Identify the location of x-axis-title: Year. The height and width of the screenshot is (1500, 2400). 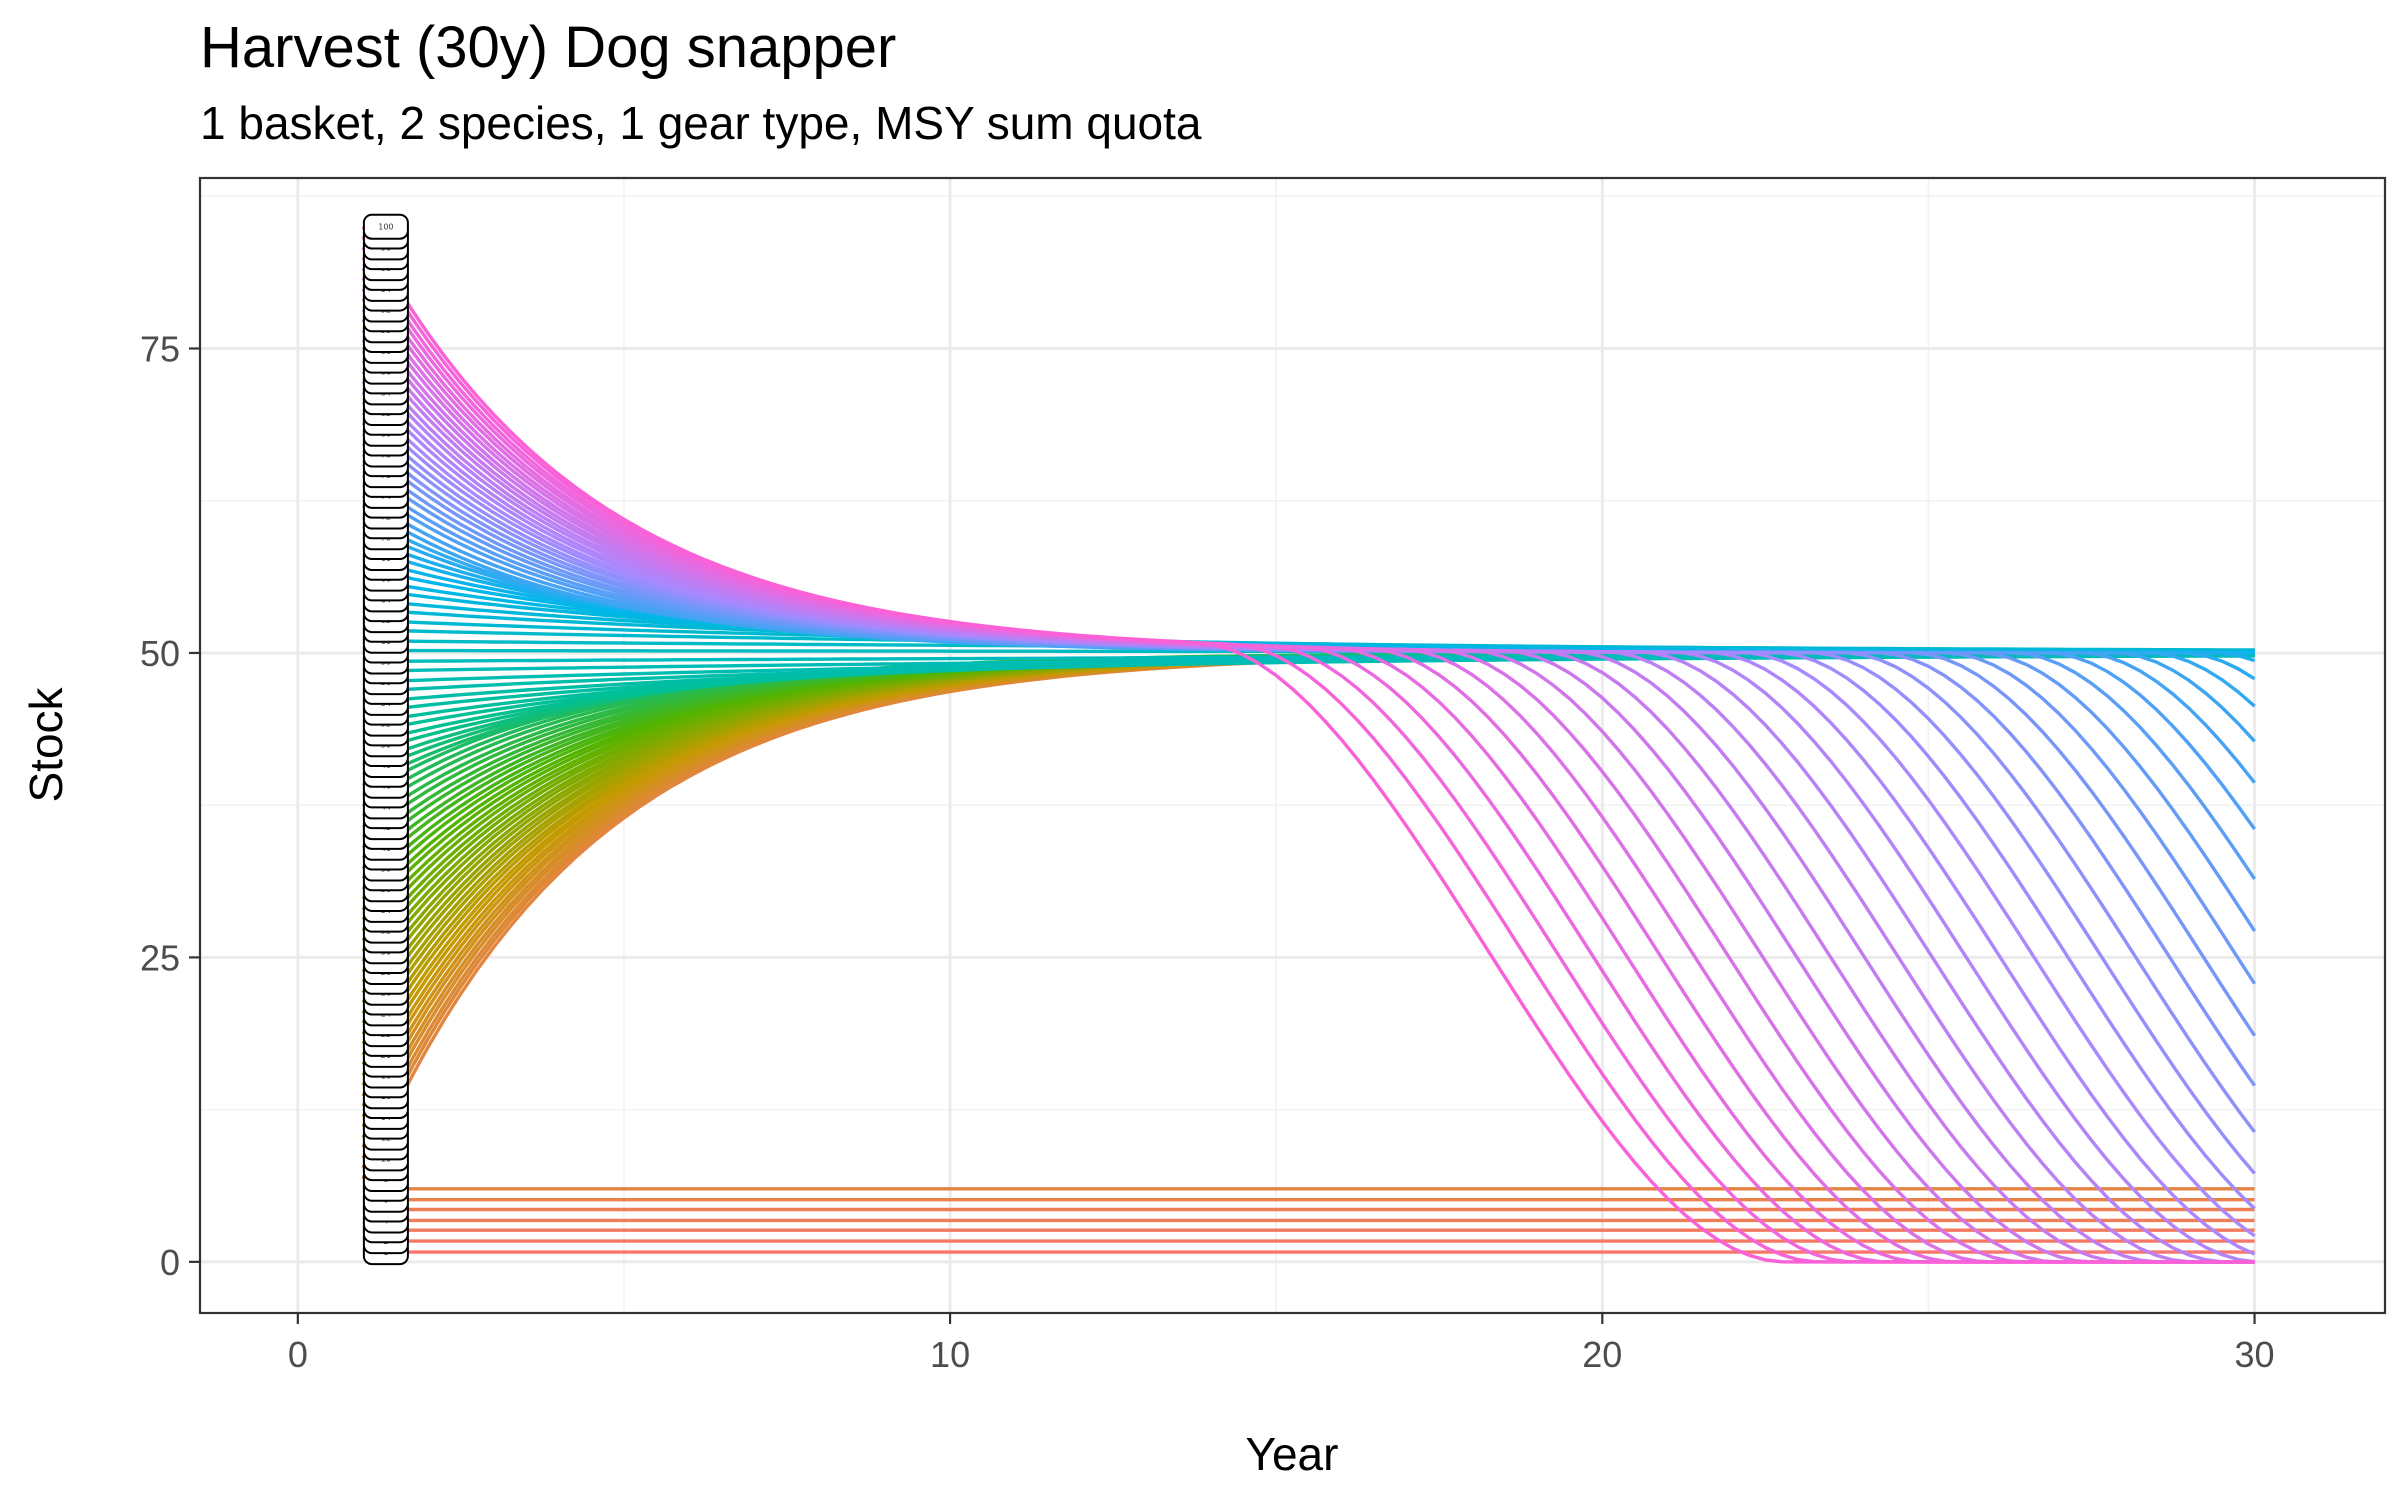
(1292, 1454).